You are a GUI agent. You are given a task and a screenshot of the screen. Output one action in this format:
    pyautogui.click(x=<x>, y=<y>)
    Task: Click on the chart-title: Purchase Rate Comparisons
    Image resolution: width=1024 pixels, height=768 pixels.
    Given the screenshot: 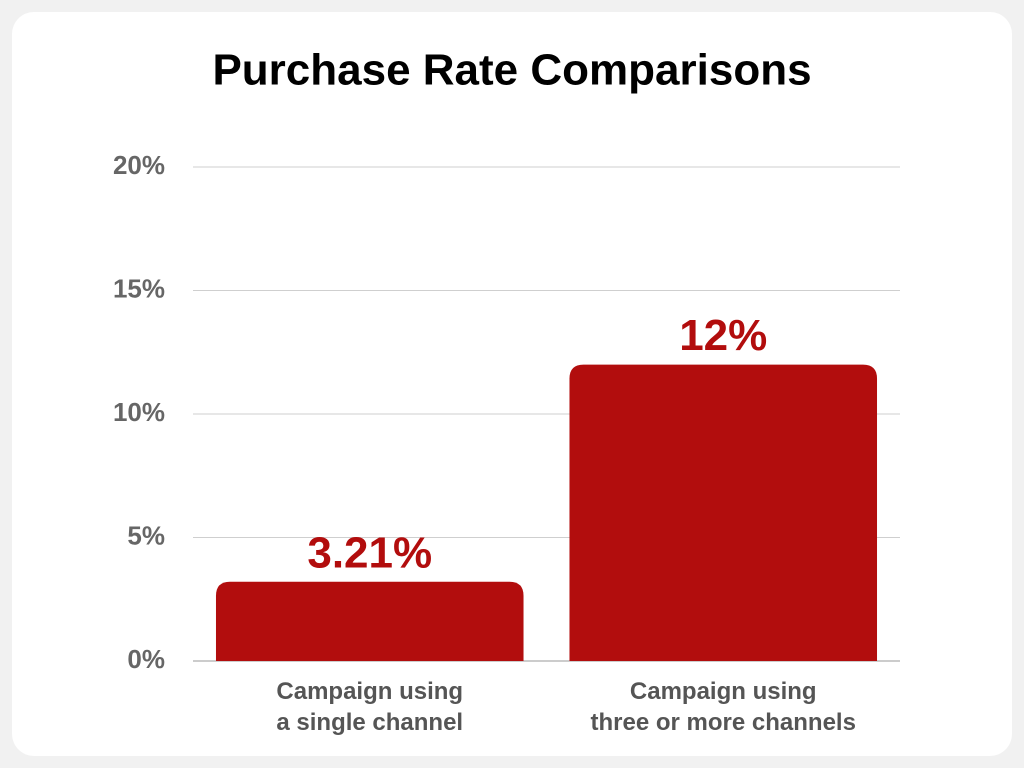 What is the action you would take?
    pyautogui.click(x=511, y=70)
    